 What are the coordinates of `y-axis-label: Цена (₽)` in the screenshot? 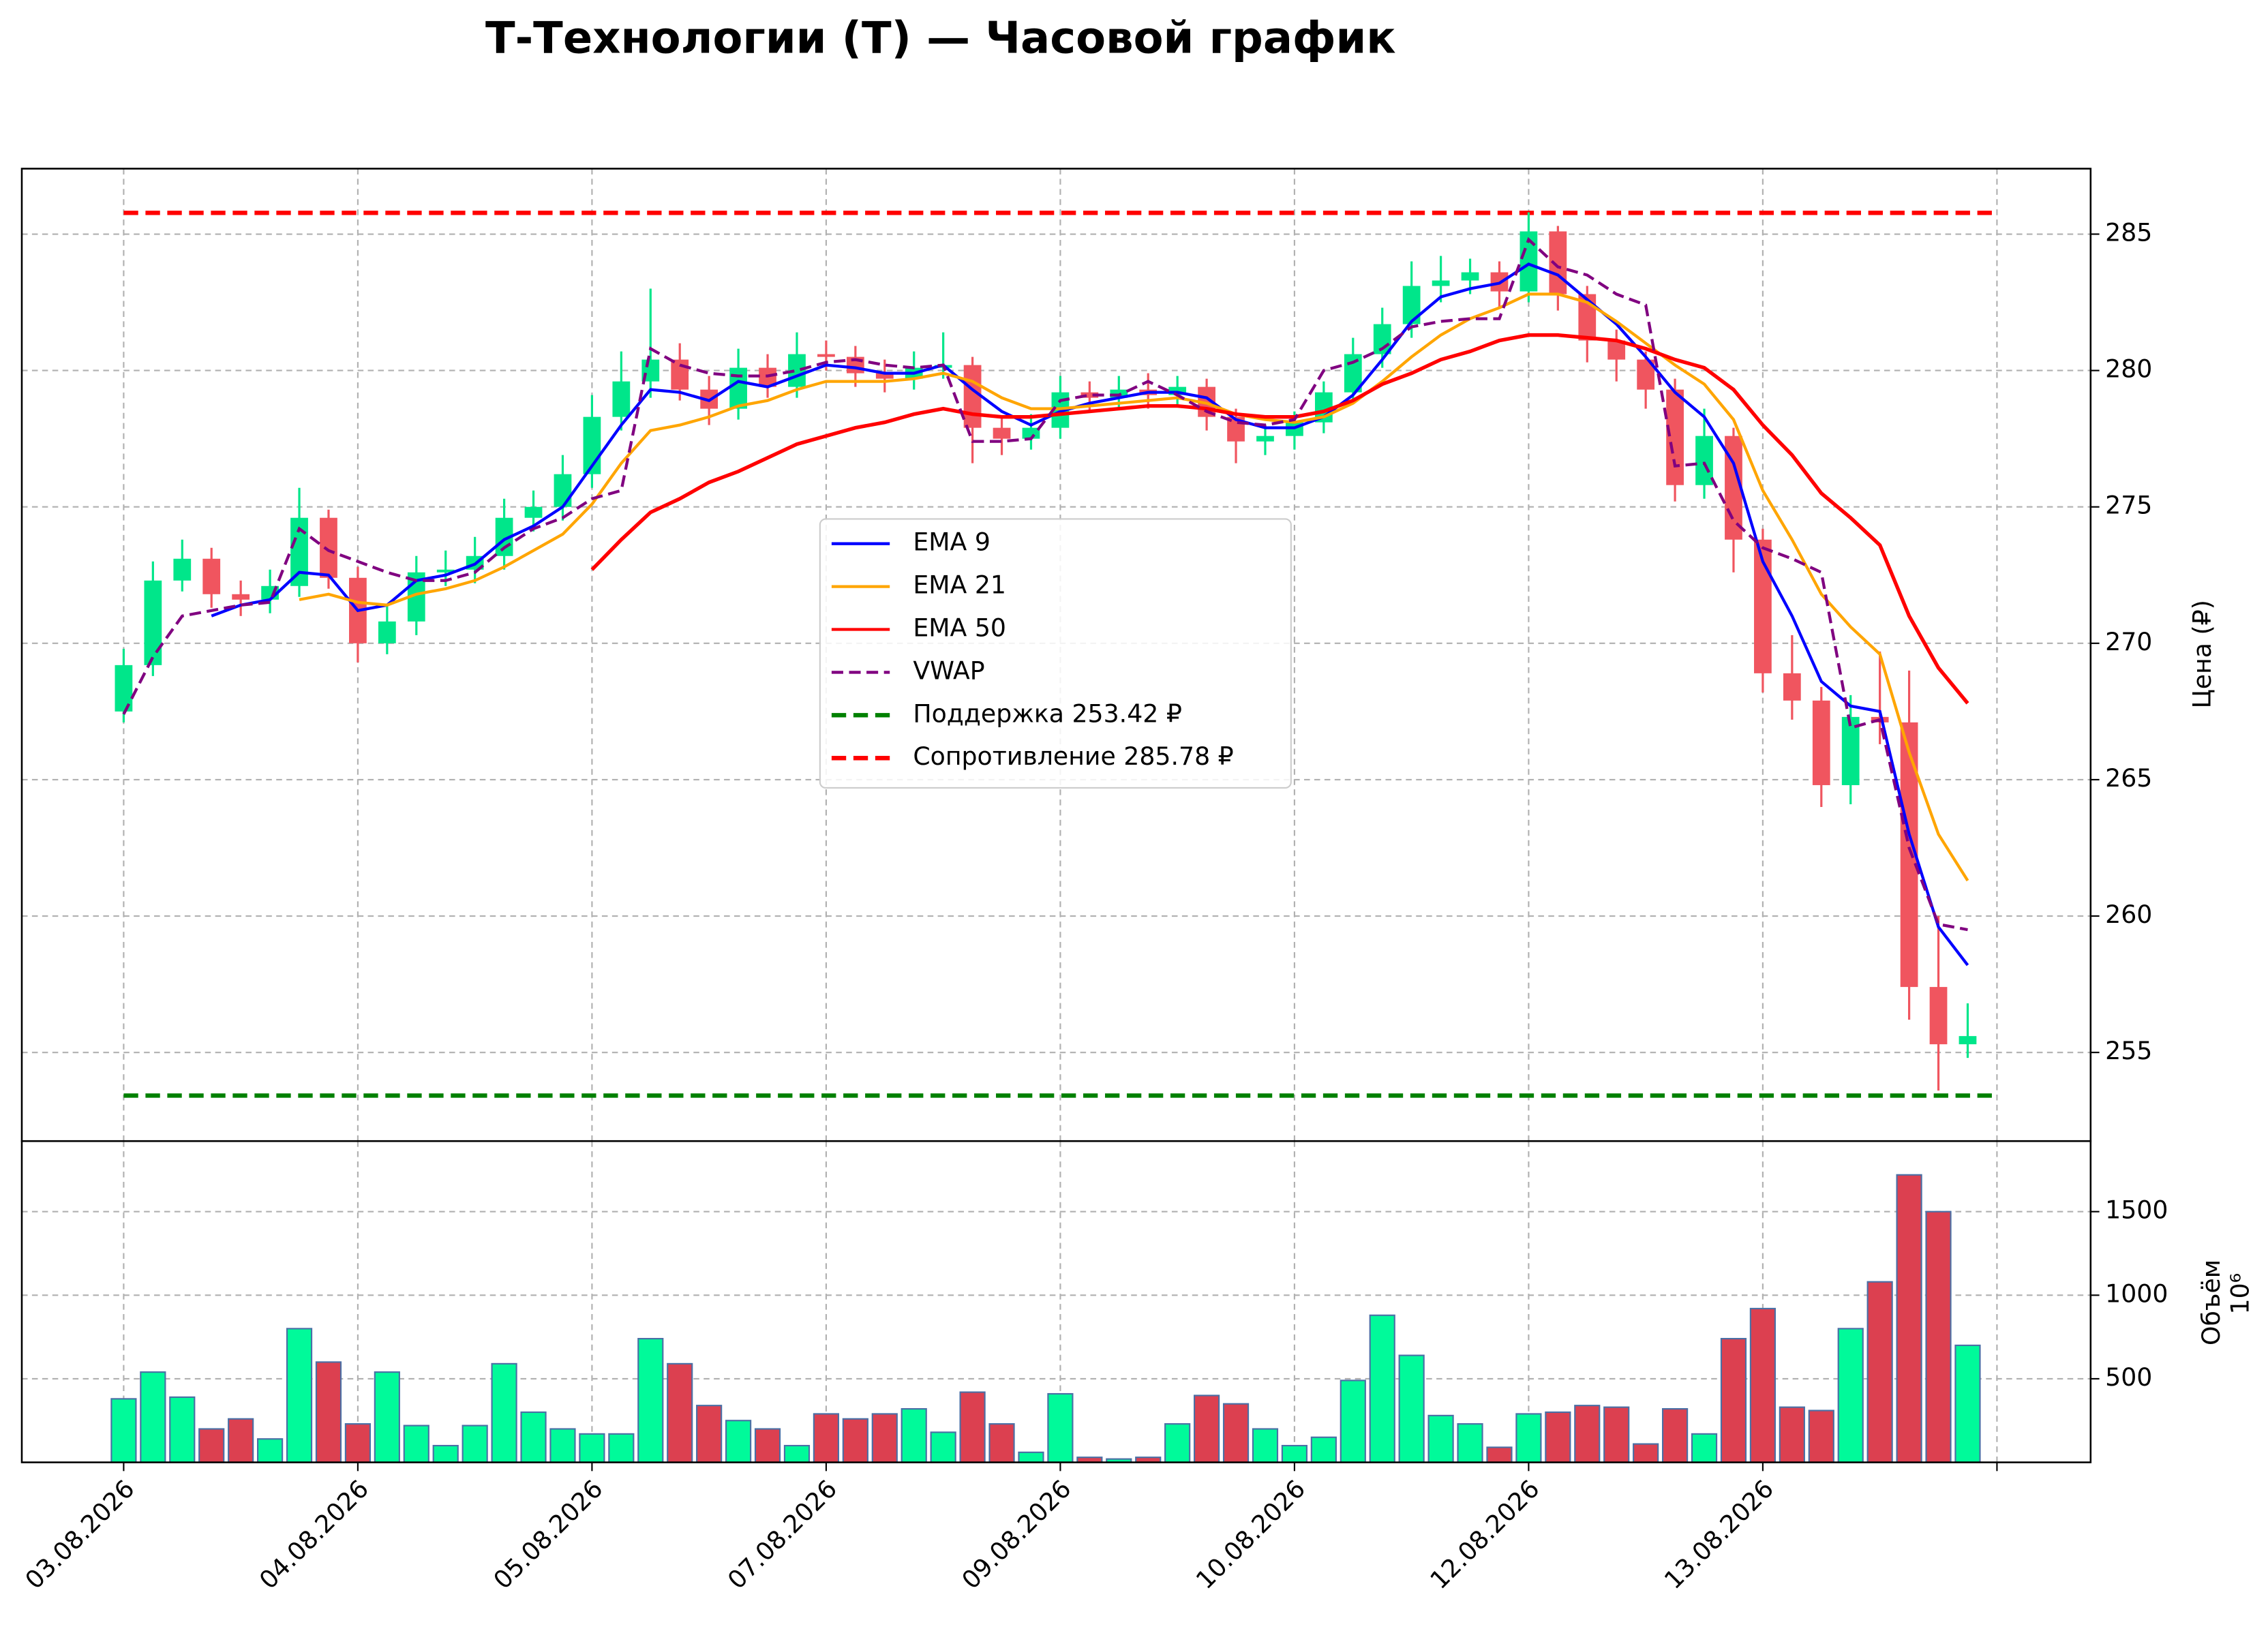 It's located at (2203, 654).